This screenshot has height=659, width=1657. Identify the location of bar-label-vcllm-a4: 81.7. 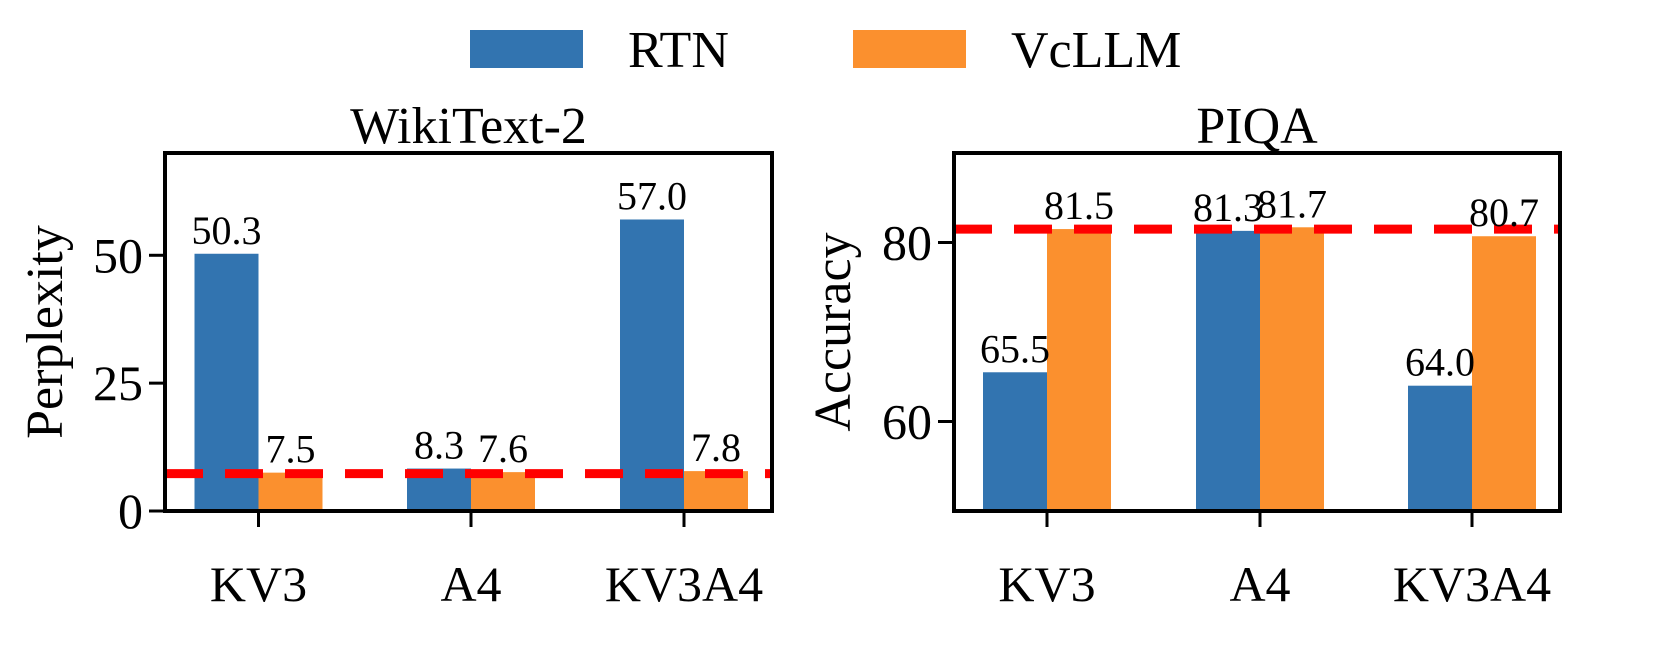
(1292, 203).